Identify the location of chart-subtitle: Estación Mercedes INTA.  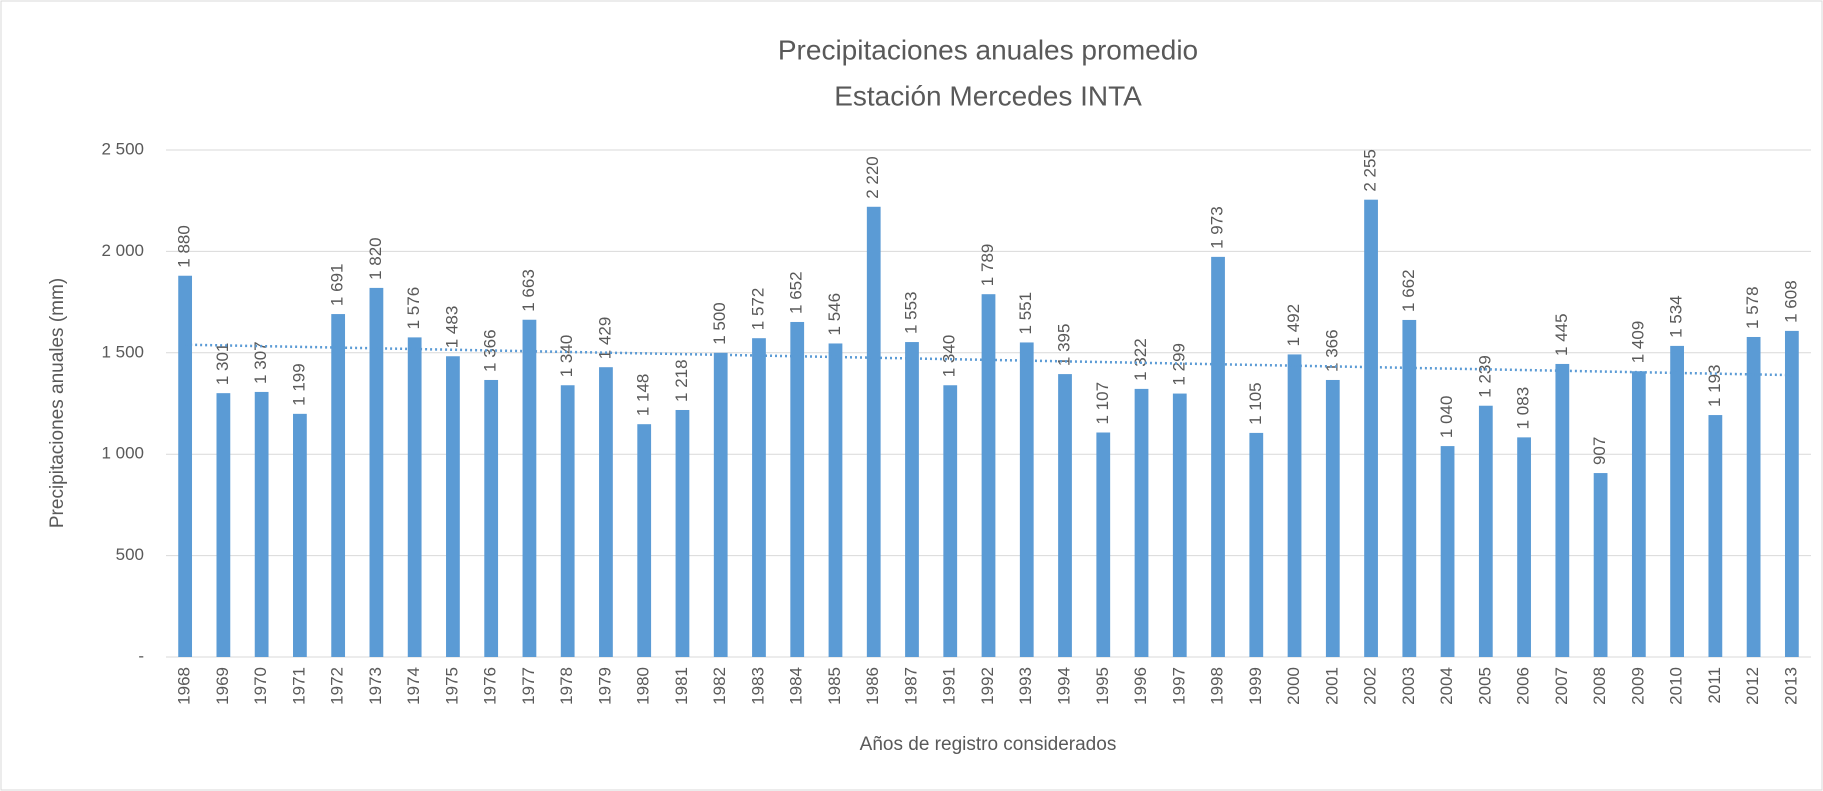
(988, 95).